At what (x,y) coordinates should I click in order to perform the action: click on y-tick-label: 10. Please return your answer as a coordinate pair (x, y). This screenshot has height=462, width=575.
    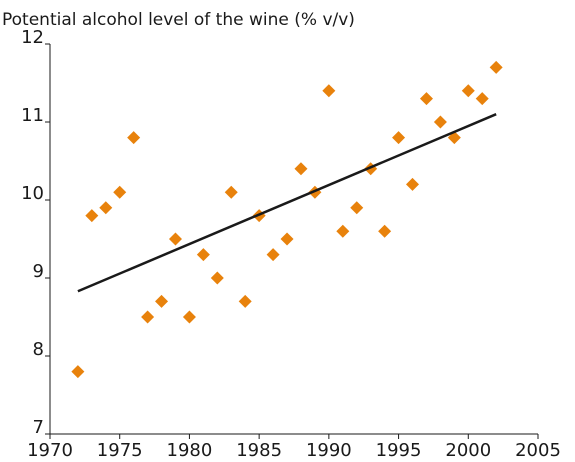
    Looking at the image, I should click on (32, 193).